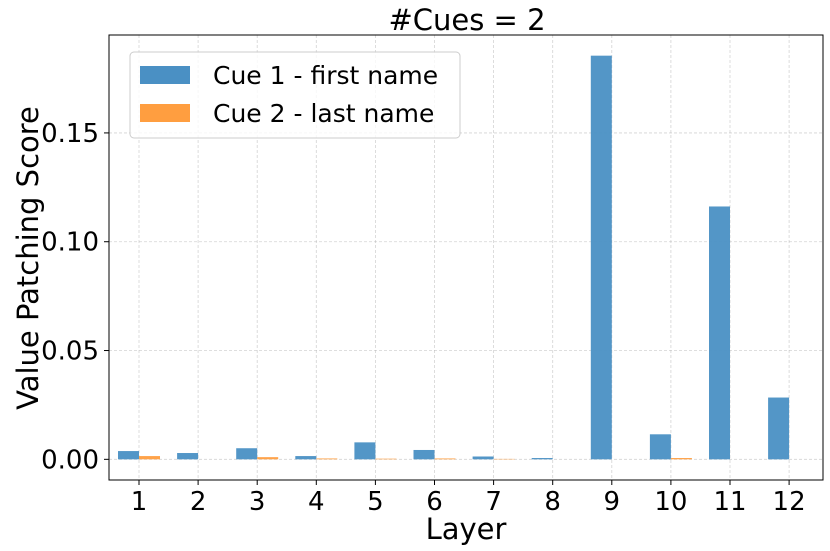  What do you see at coordinates (789, 502) in the screenshot?
I see `x-tick-label: 12` at bounding box center [789, 502].